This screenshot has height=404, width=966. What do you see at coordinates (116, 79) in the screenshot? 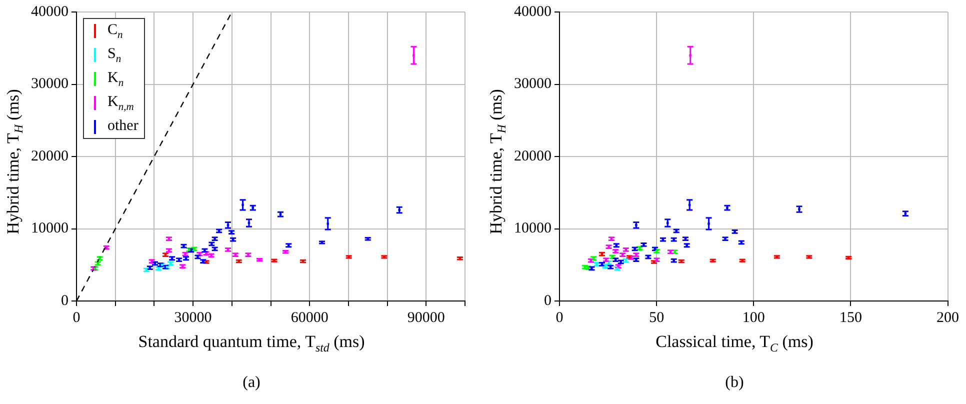
I see `legend-label: K$_{n}$` at bounding box center [116, 79].